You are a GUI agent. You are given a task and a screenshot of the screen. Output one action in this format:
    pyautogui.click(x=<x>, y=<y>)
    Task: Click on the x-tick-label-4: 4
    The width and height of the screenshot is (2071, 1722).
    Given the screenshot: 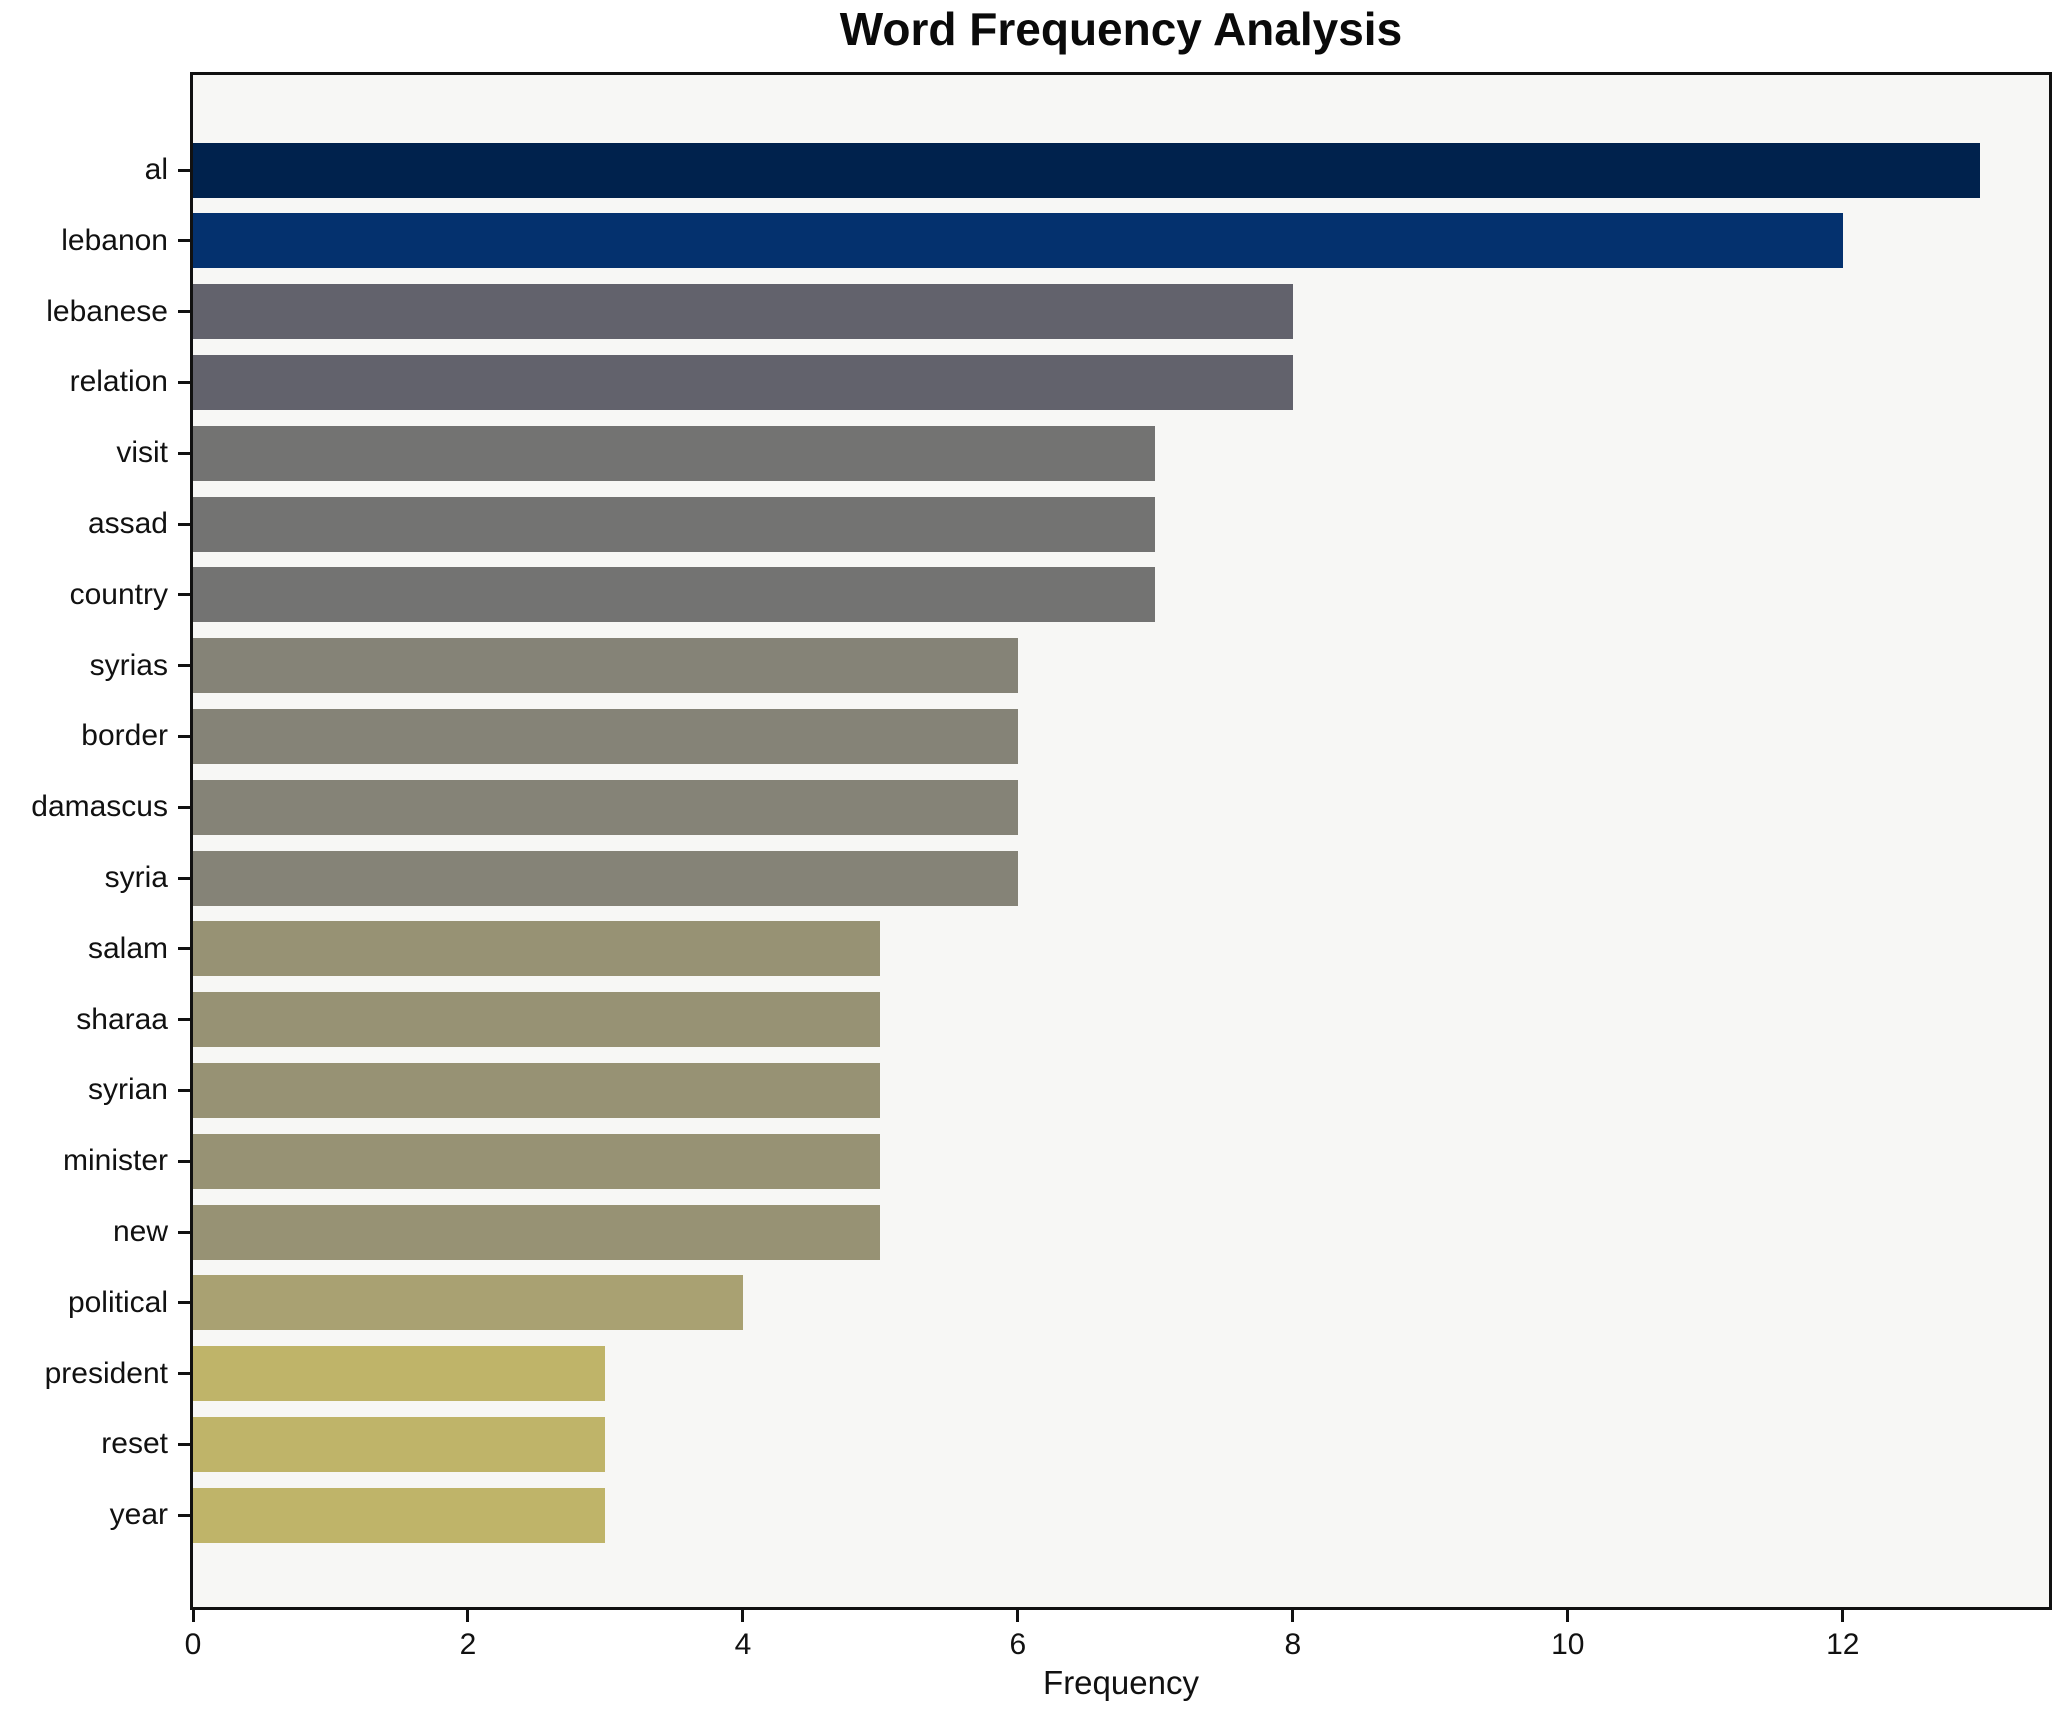 What is the action you would take?
    pyautogui.click(x=743, y=1644)
    